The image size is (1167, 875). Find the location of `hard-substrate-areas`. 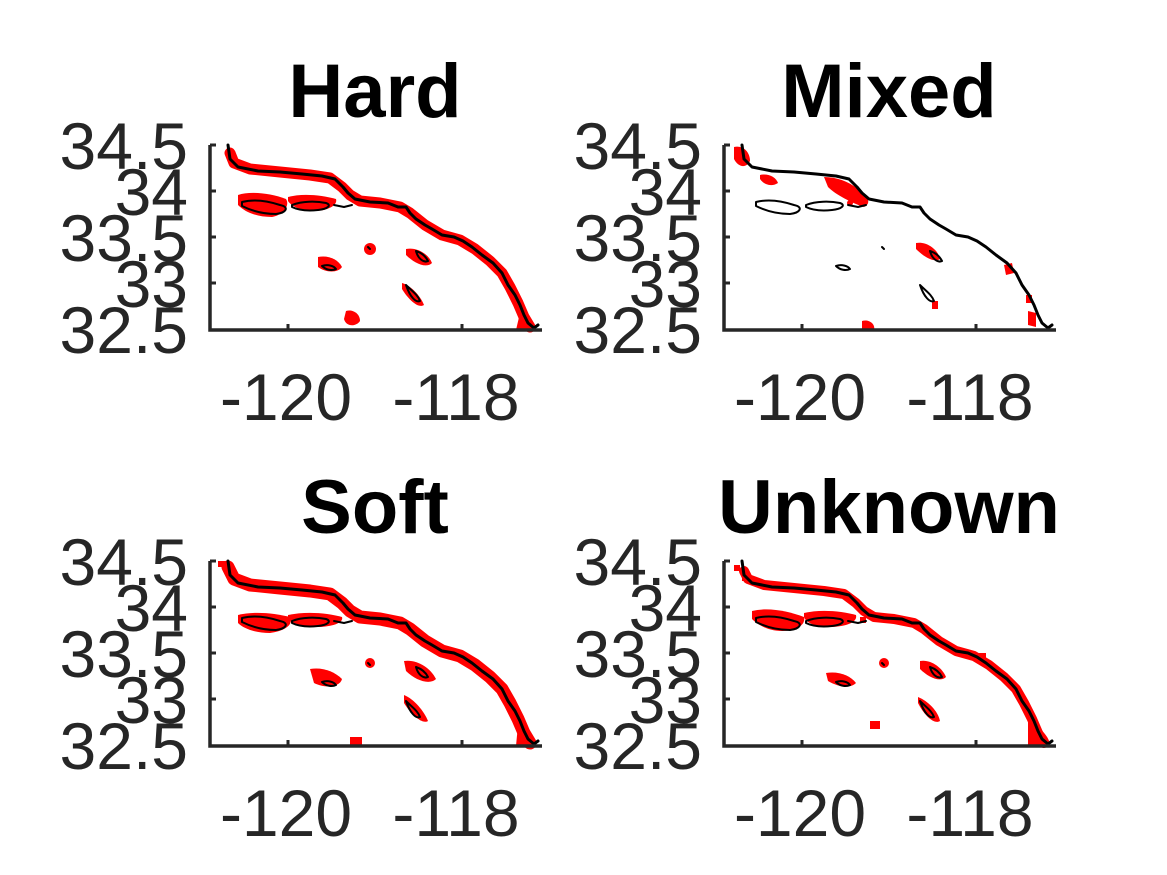

hard-substrate-areas is located at coordinates (380, 240).